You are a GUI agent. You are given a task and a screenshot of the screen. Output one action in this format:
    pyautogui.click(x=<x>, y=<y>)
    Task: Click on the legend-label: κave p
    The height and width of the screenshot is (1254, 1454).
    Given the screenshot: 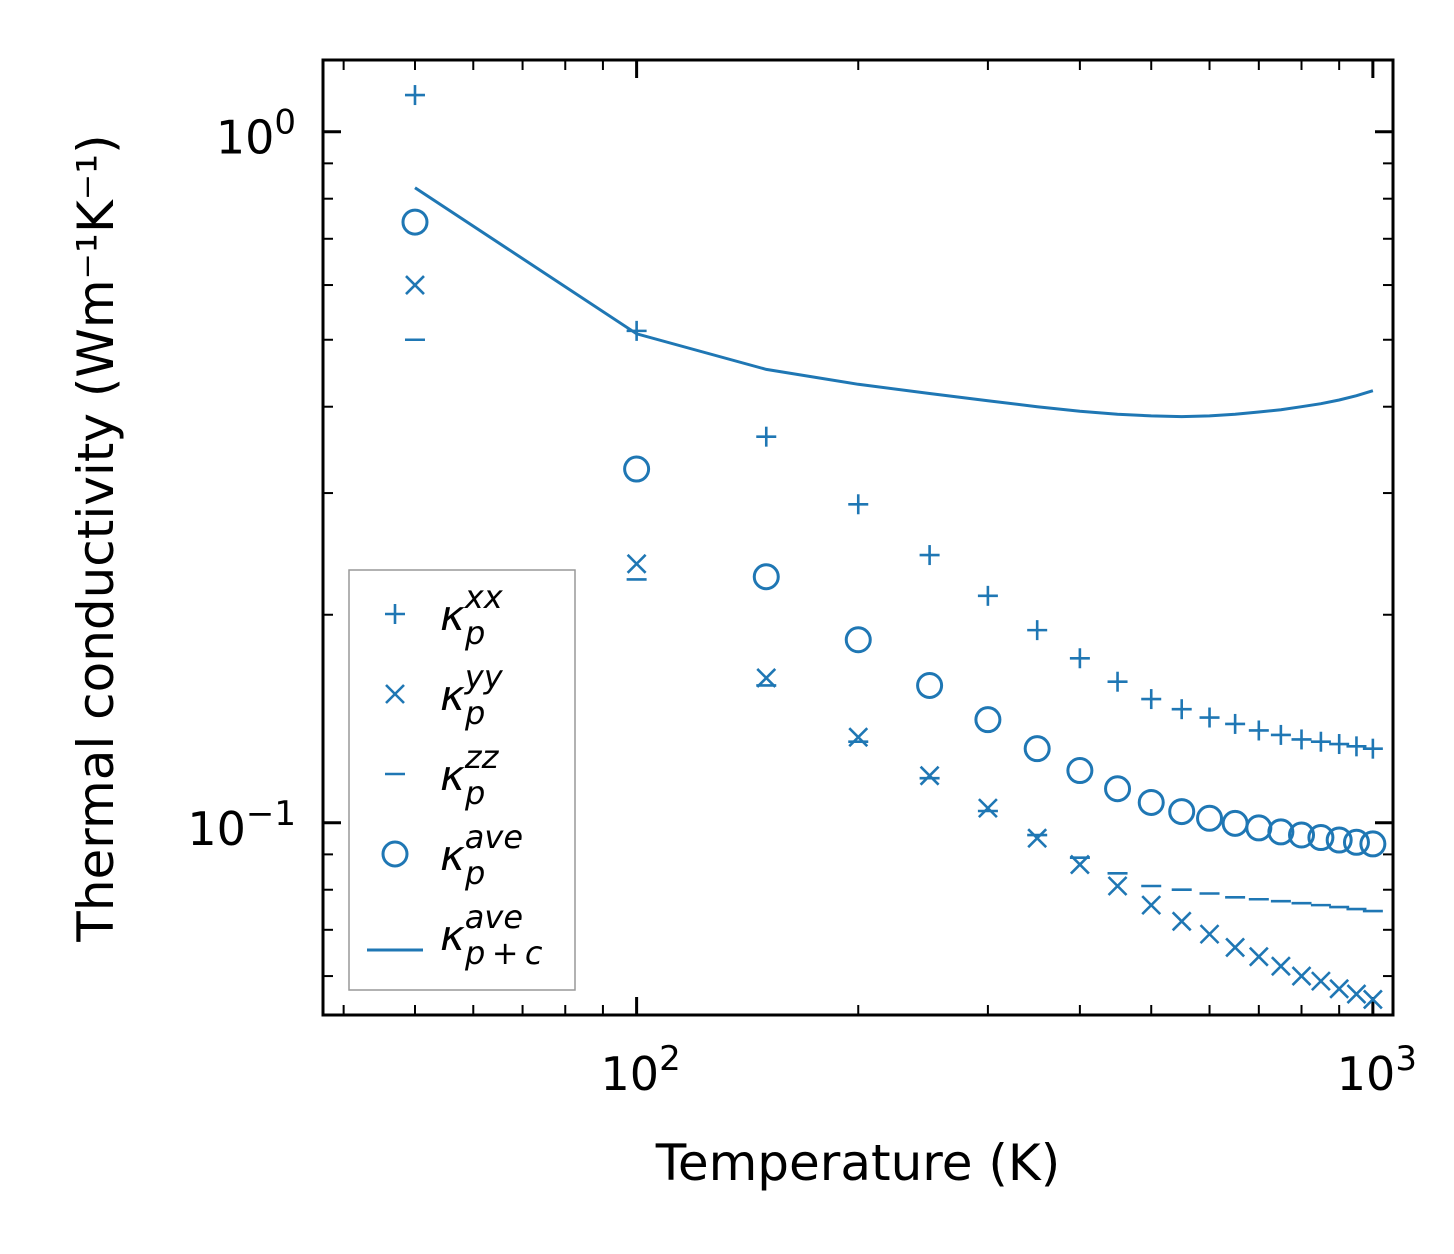 What is the action you would take?
    pyautogui.click(x=481, y=855)
    